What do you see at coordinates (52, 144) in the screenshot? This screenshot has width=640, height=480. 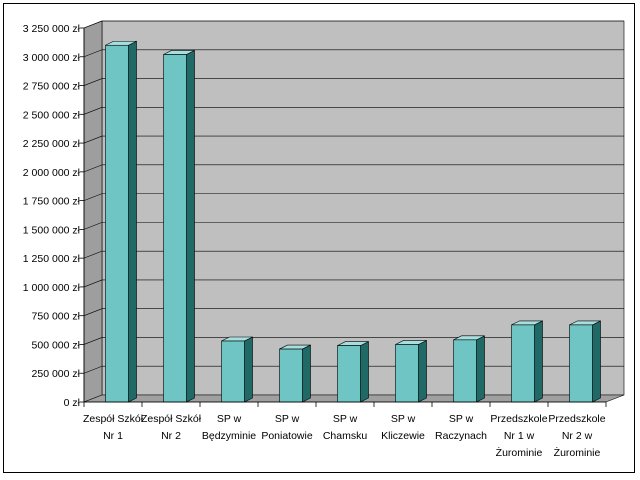 I see `y-tick-label: 2 250 000 zł` at bounding box center [52, 144].